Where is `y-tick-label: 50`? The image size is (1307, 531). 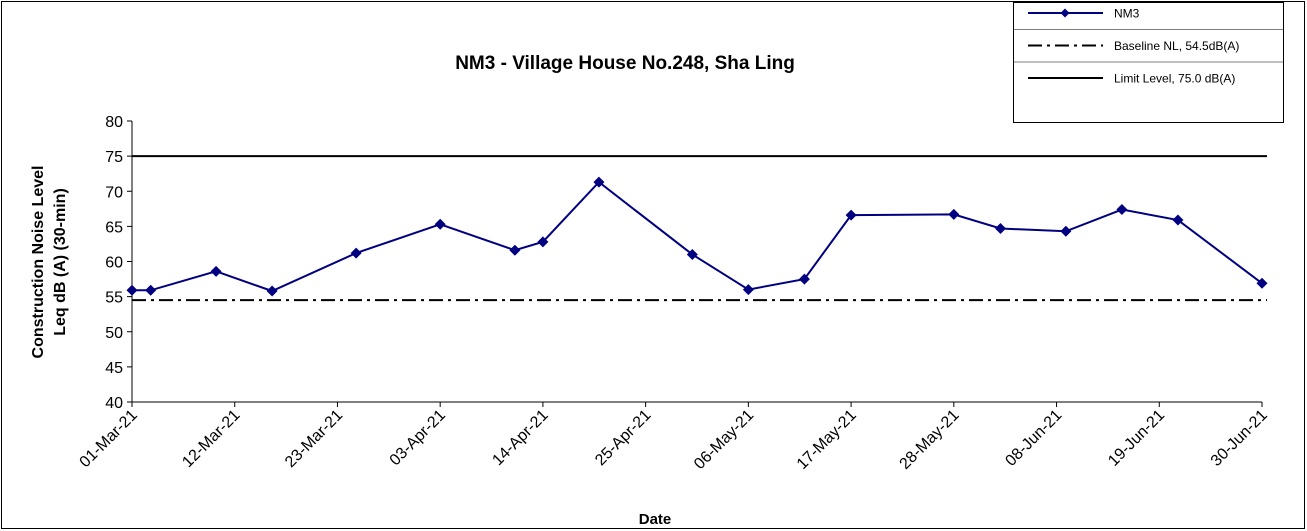 y-tick-label: 50 is located at coordinates (114, 333).